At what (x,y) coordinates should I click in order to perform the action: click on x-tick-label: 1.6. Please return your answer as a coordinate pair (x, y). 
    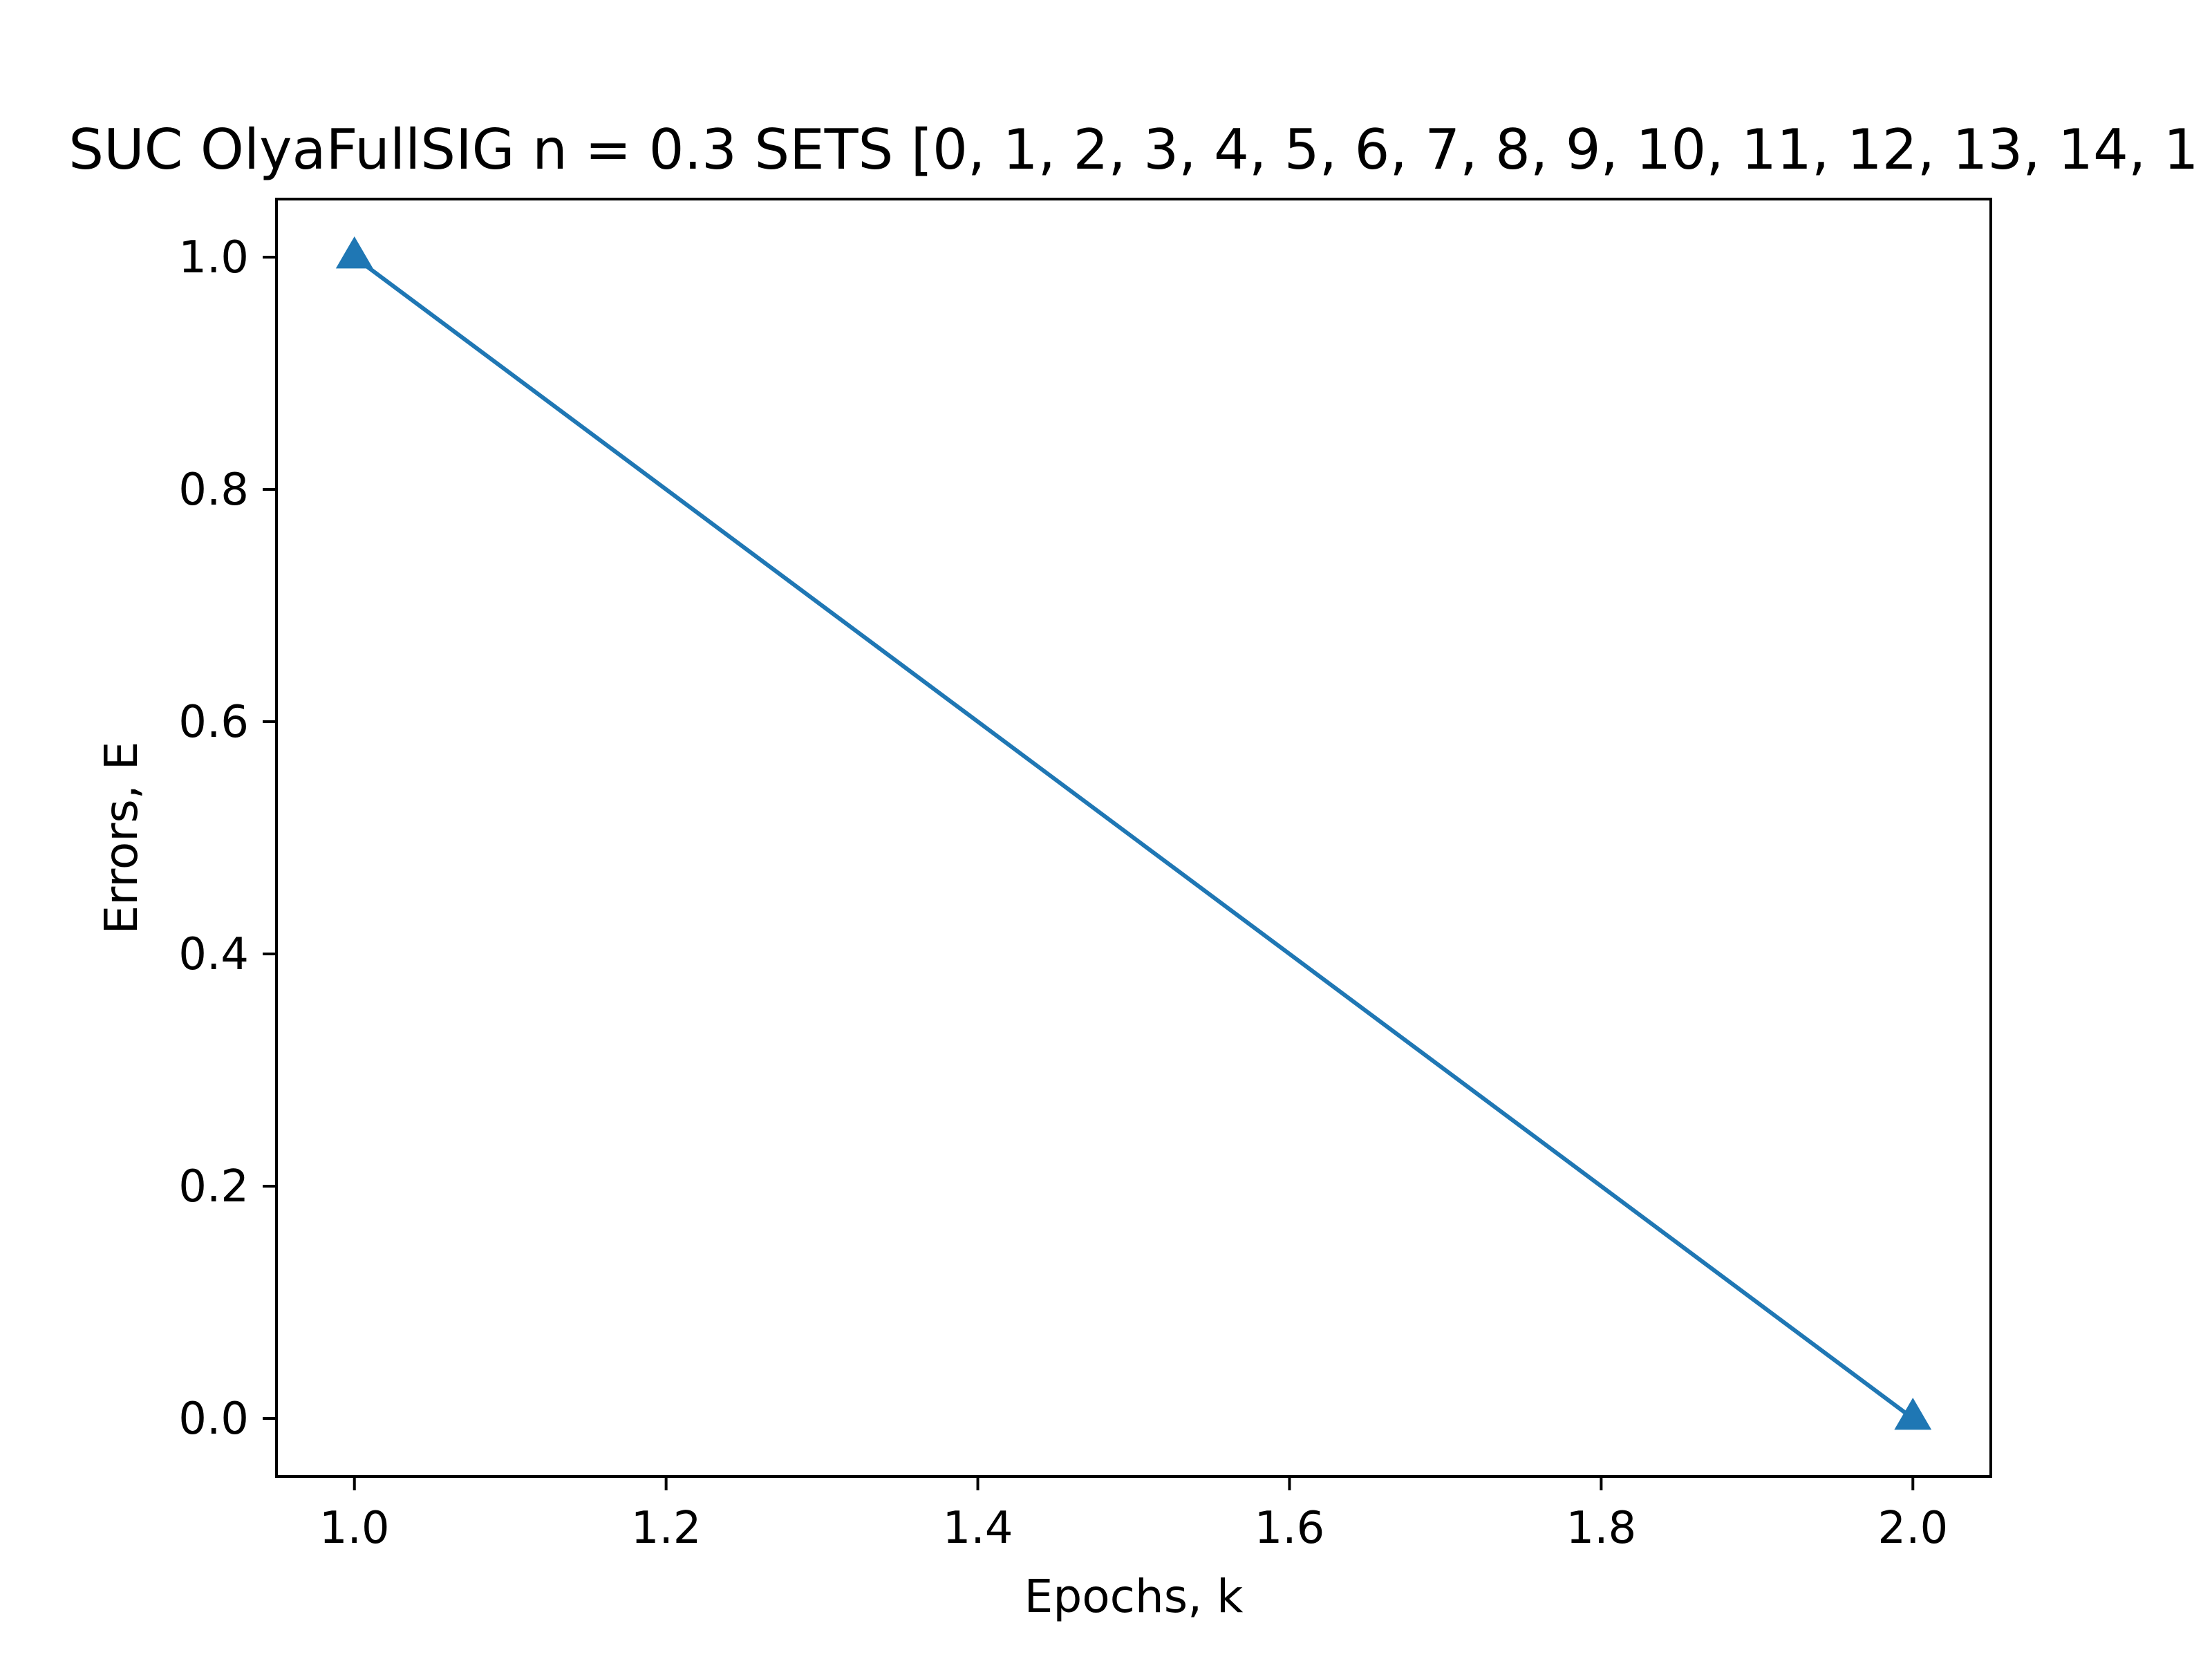
    Looking at the image, I should click on (1290, 1529).